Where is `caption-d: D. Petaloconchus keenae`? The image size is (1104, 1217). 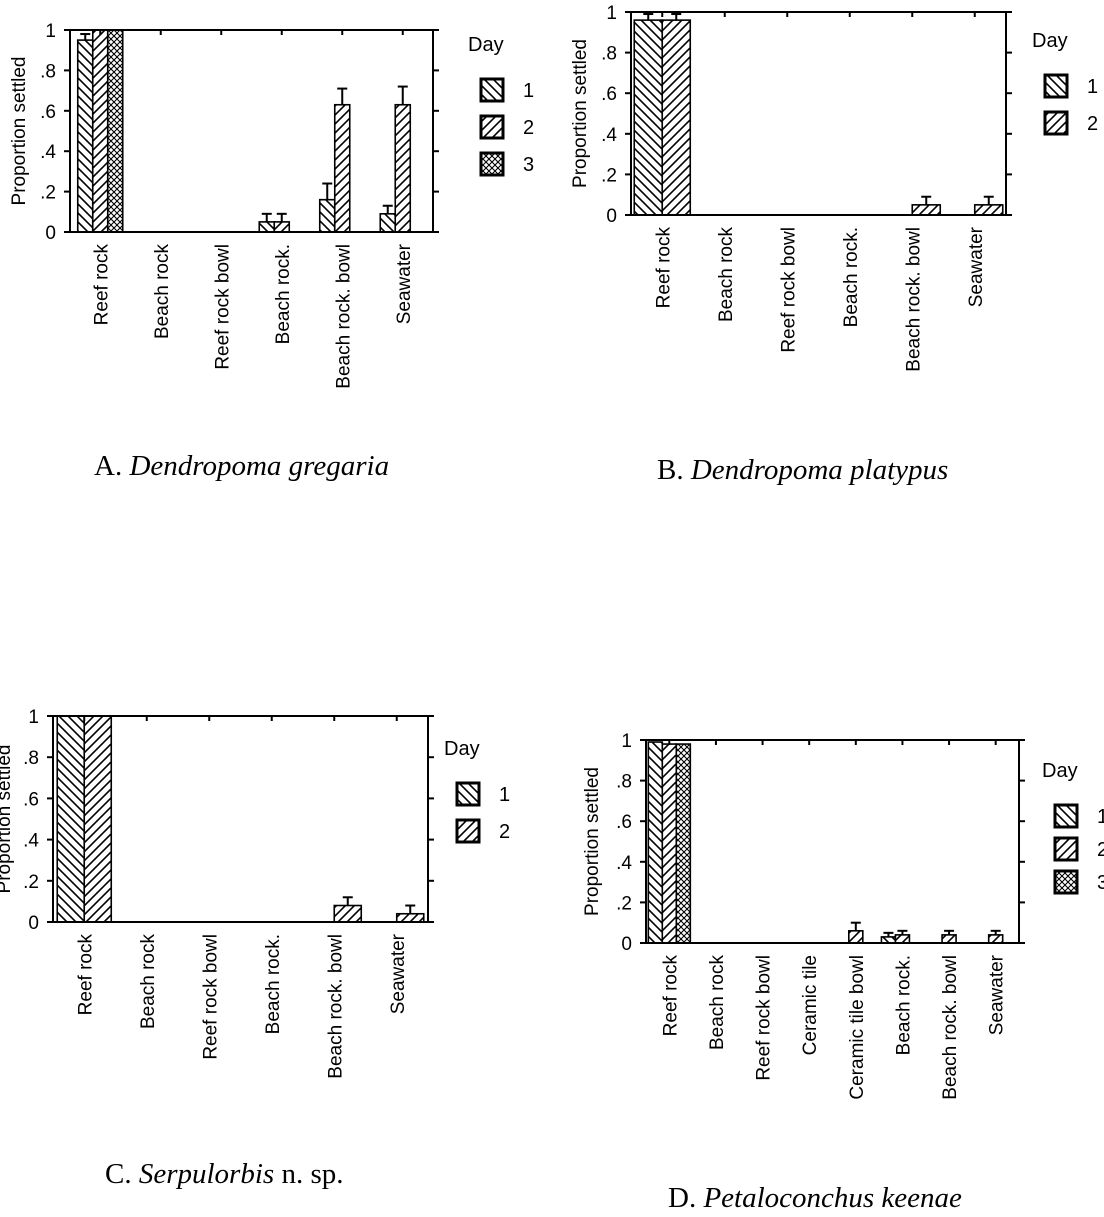
caption-d: D. Petaloconchus keenae is located at coordinates (815, 1198).